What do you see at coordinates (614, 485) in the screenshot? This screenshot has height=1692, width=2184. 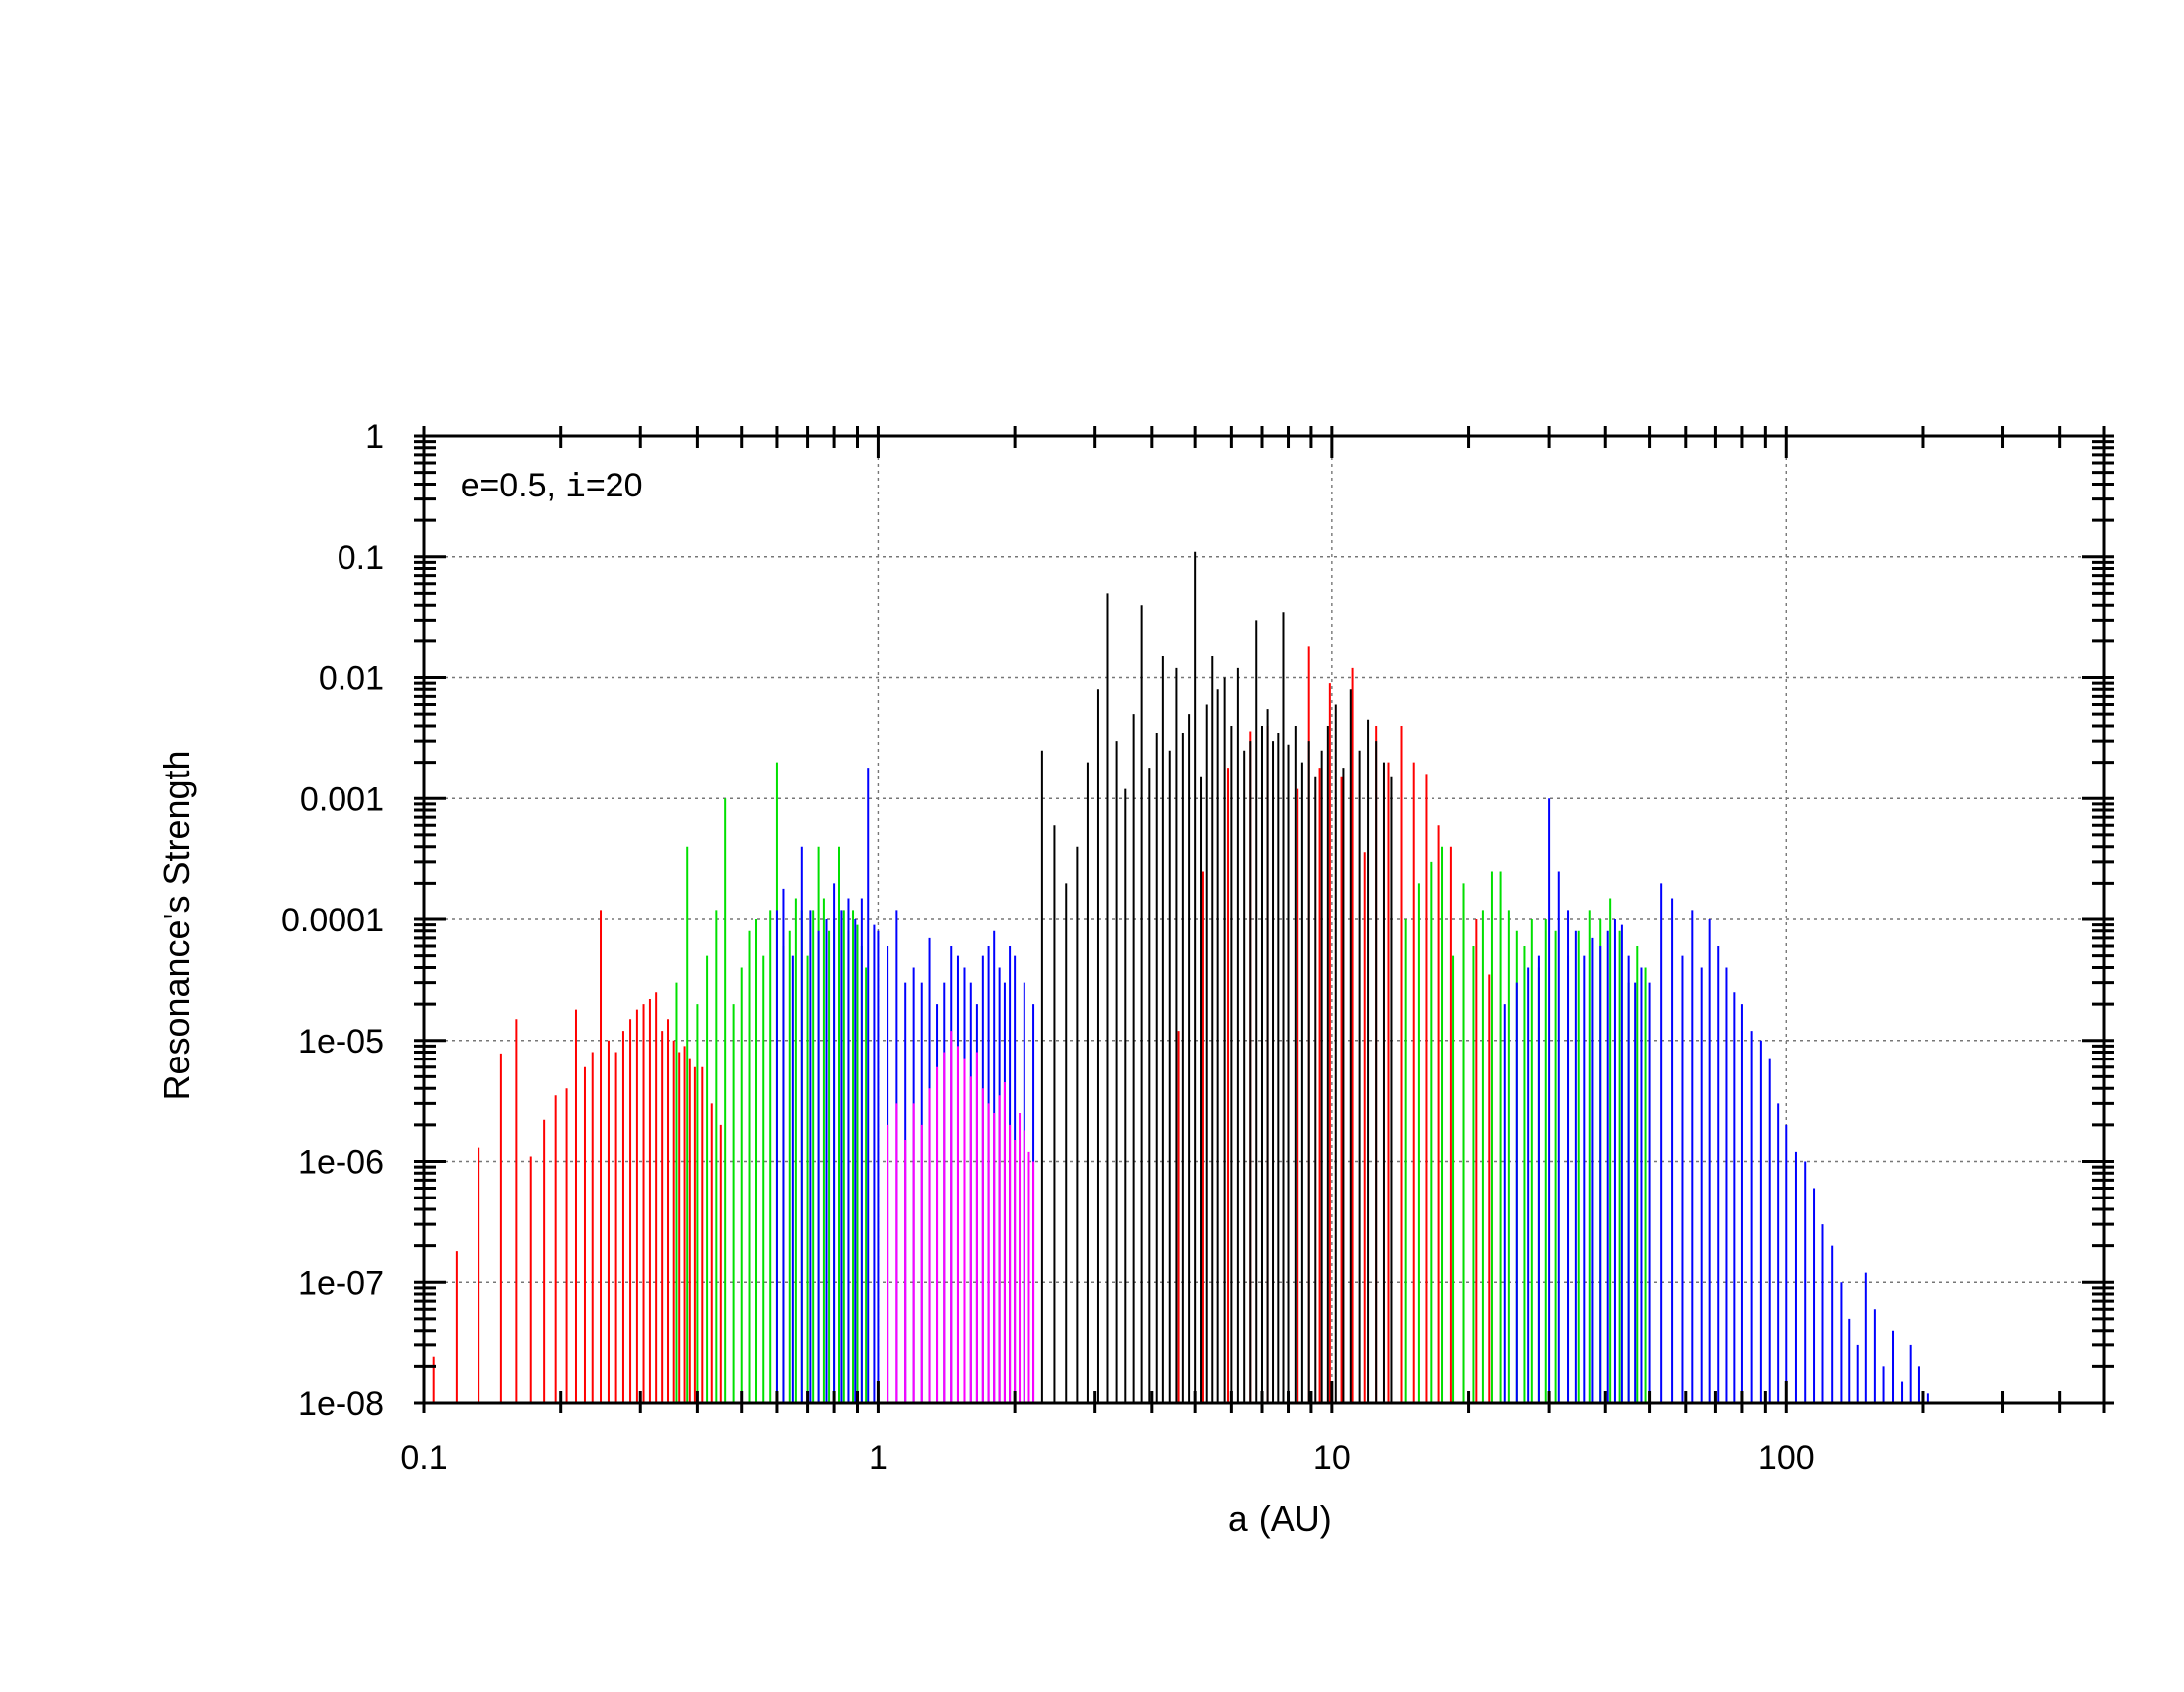 I see `annotation-i-value: =20` at bounding box center [614, 485].